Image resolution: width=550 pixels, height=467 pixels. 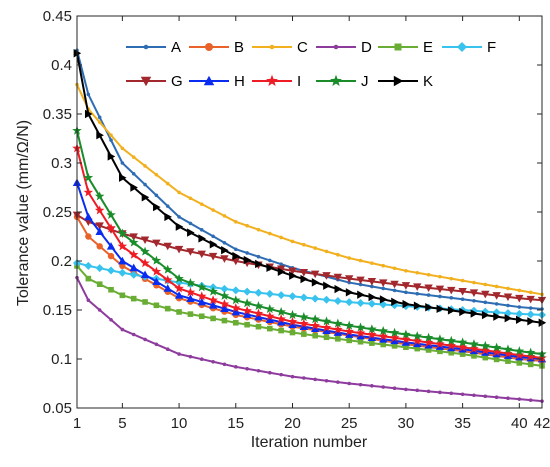 What do you see at coordinates (111, 256) in the screenshot?
I see `data-point-B` at bounding box center [111, 256].